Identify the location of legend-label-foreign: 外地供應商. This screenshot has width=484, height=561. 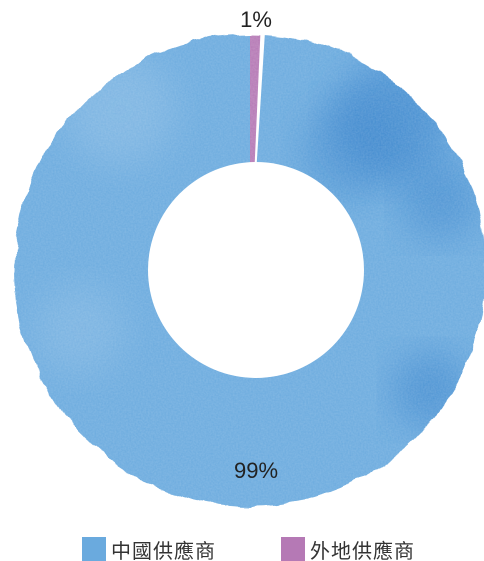
(362, 549).